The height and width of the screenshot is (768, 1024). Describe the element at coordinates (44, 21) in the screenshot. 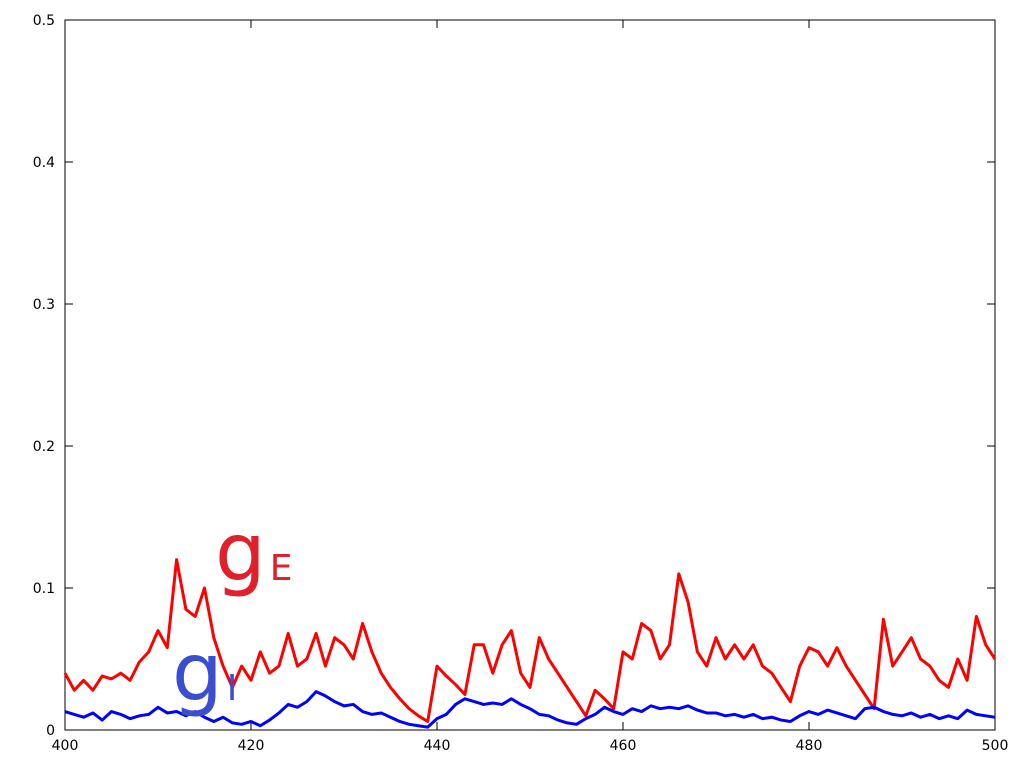

I see `y-tick-label: 0.5` at that location.